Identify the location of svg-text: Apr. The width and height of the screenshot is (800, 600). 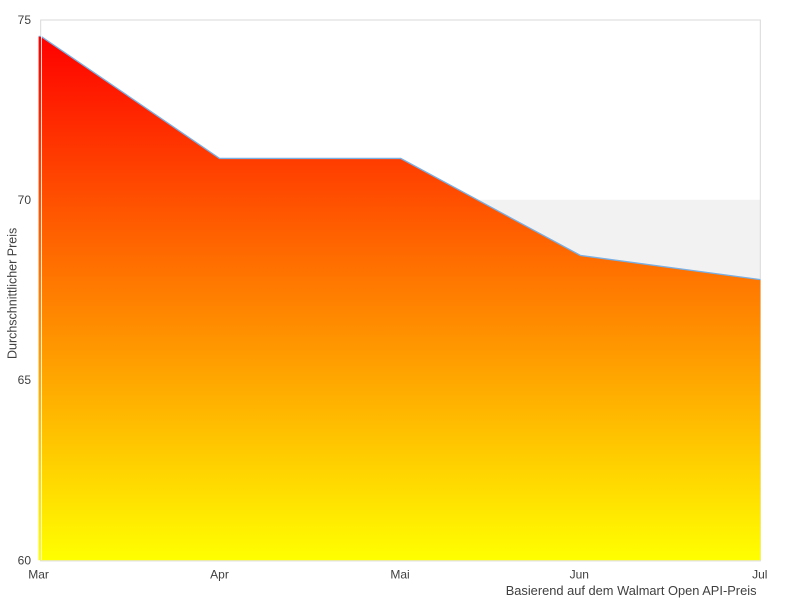
(219, 575).